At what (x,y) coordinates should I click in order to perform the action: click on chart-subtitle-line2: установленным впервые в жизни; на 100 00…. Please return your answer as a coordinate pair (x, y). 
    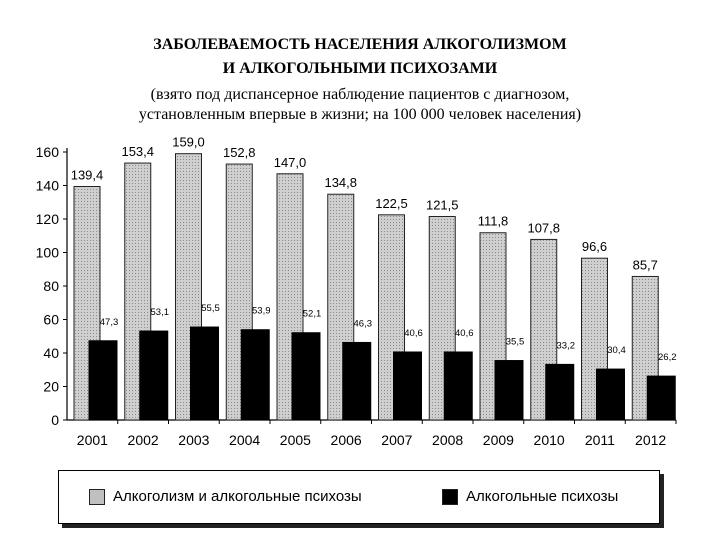
    Looking at the image, I should click on (360, 114).